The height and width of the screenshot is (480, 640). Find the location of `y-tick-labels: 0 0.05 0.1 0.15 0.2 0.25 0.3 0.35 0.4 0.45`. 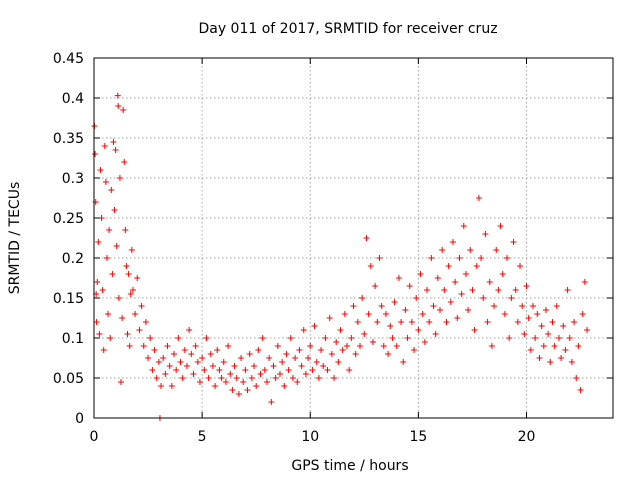

y-tick-labels: 0 0.05 0.1 0.15 0.2 0.25 0.3 0.35 0.4 0.45 is located at coordinates (68, 239).